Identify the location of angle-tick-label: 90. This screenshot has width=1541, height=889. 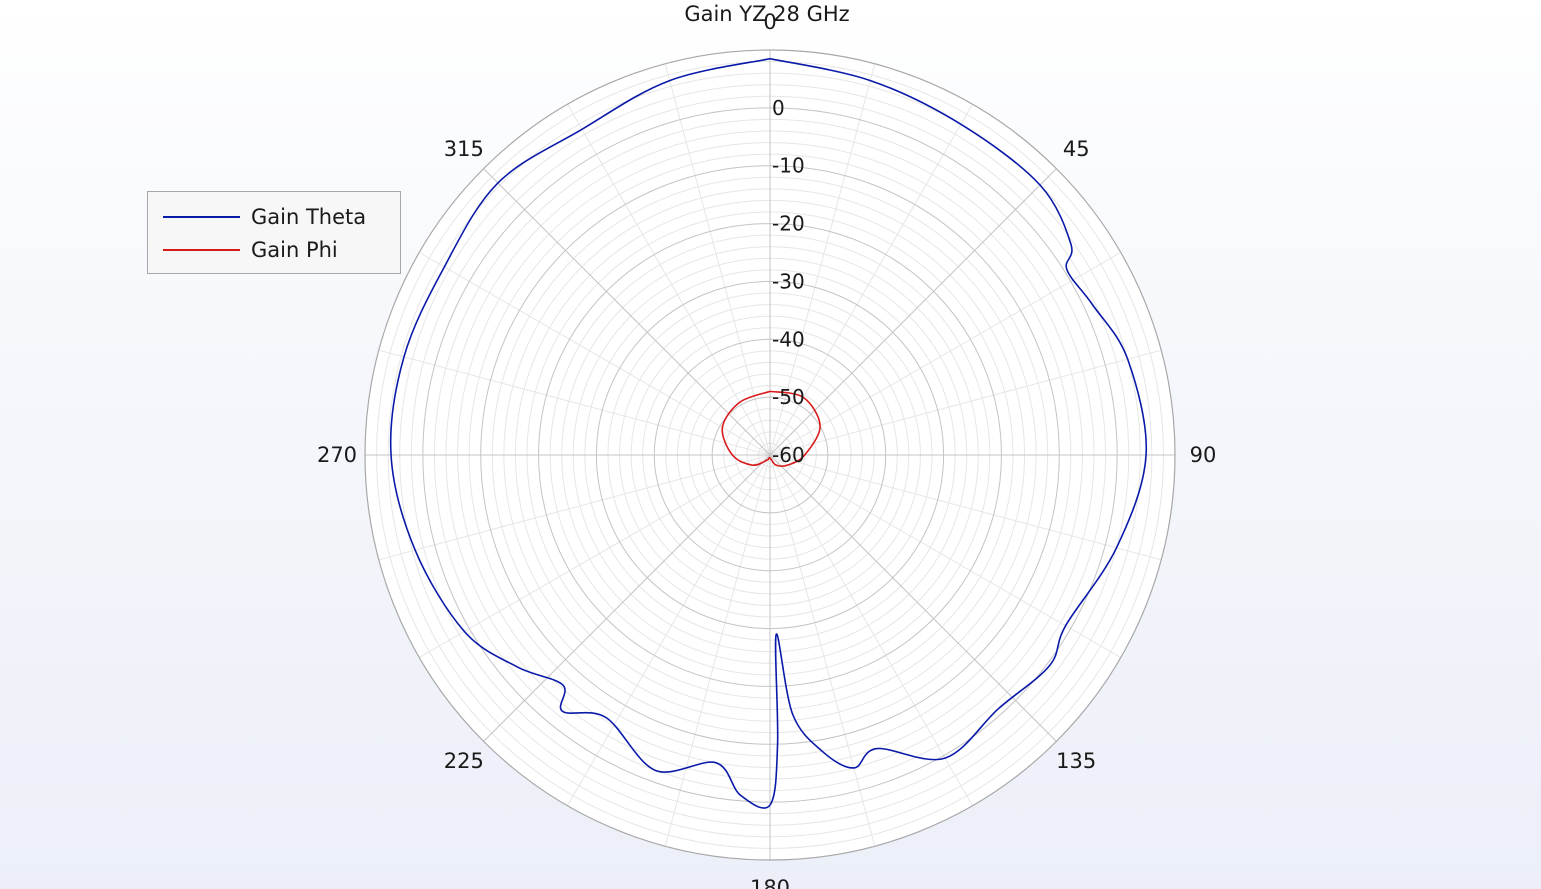
(1203, 455).